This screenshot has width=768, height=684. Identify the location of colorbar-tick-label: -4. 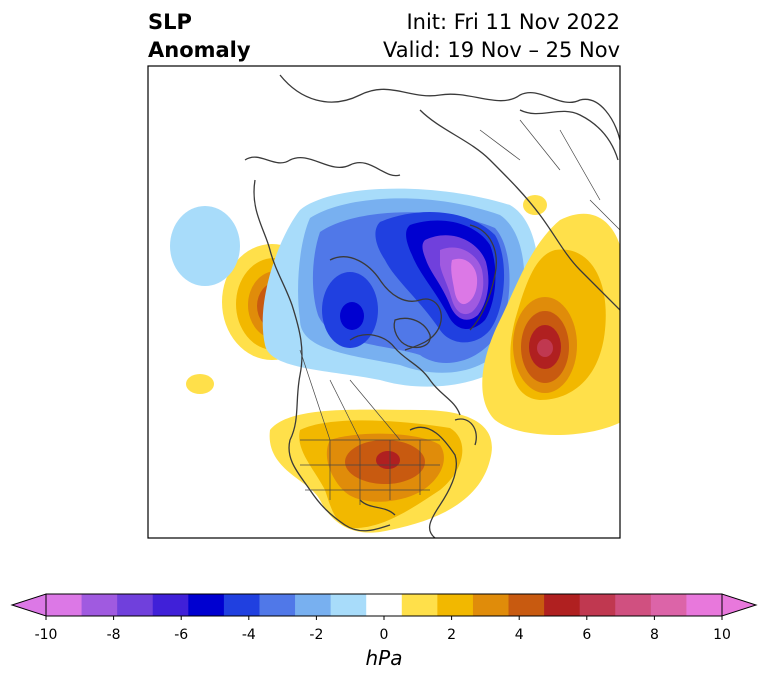
(249, 635).